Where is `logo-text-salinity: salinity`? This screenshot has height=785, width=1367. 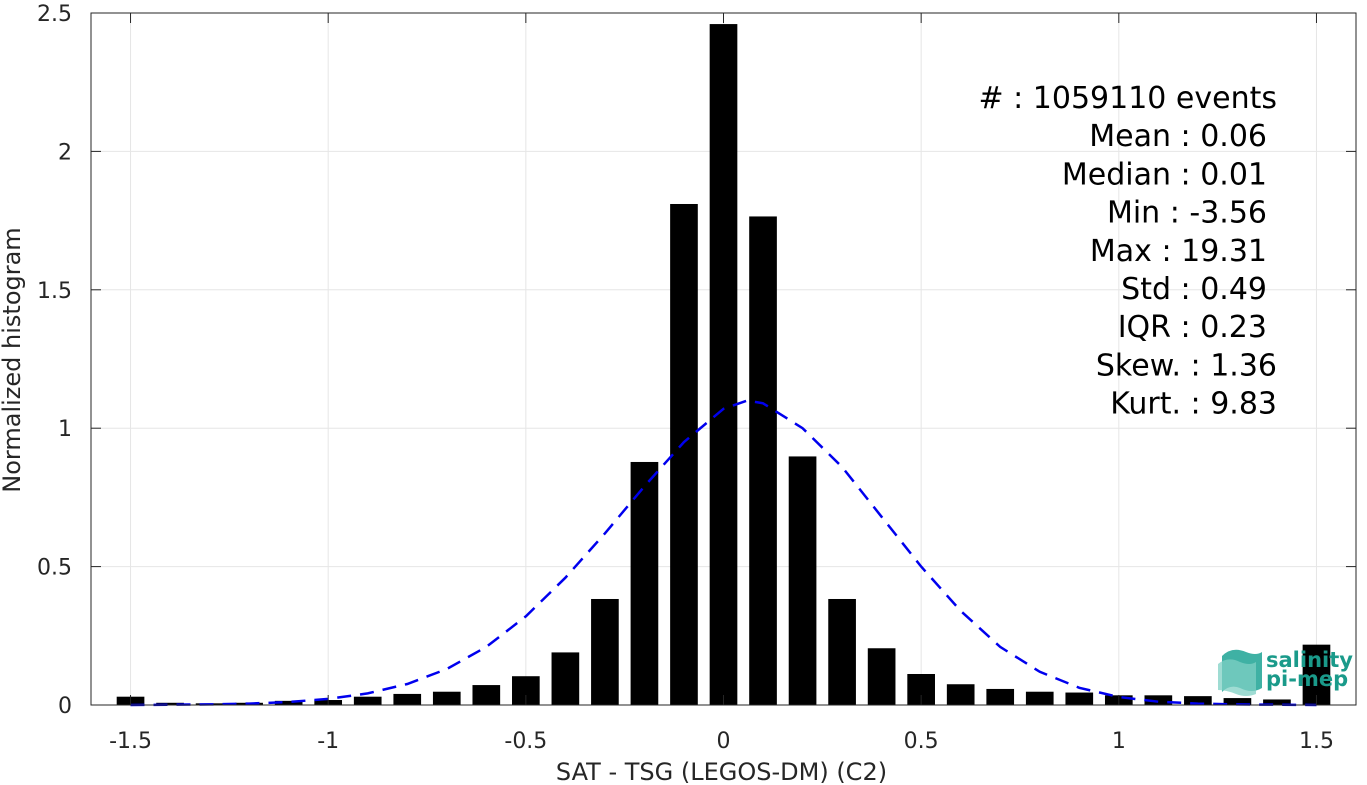
logo-text-salinity: salinity is located at coordinates (1309, 660).